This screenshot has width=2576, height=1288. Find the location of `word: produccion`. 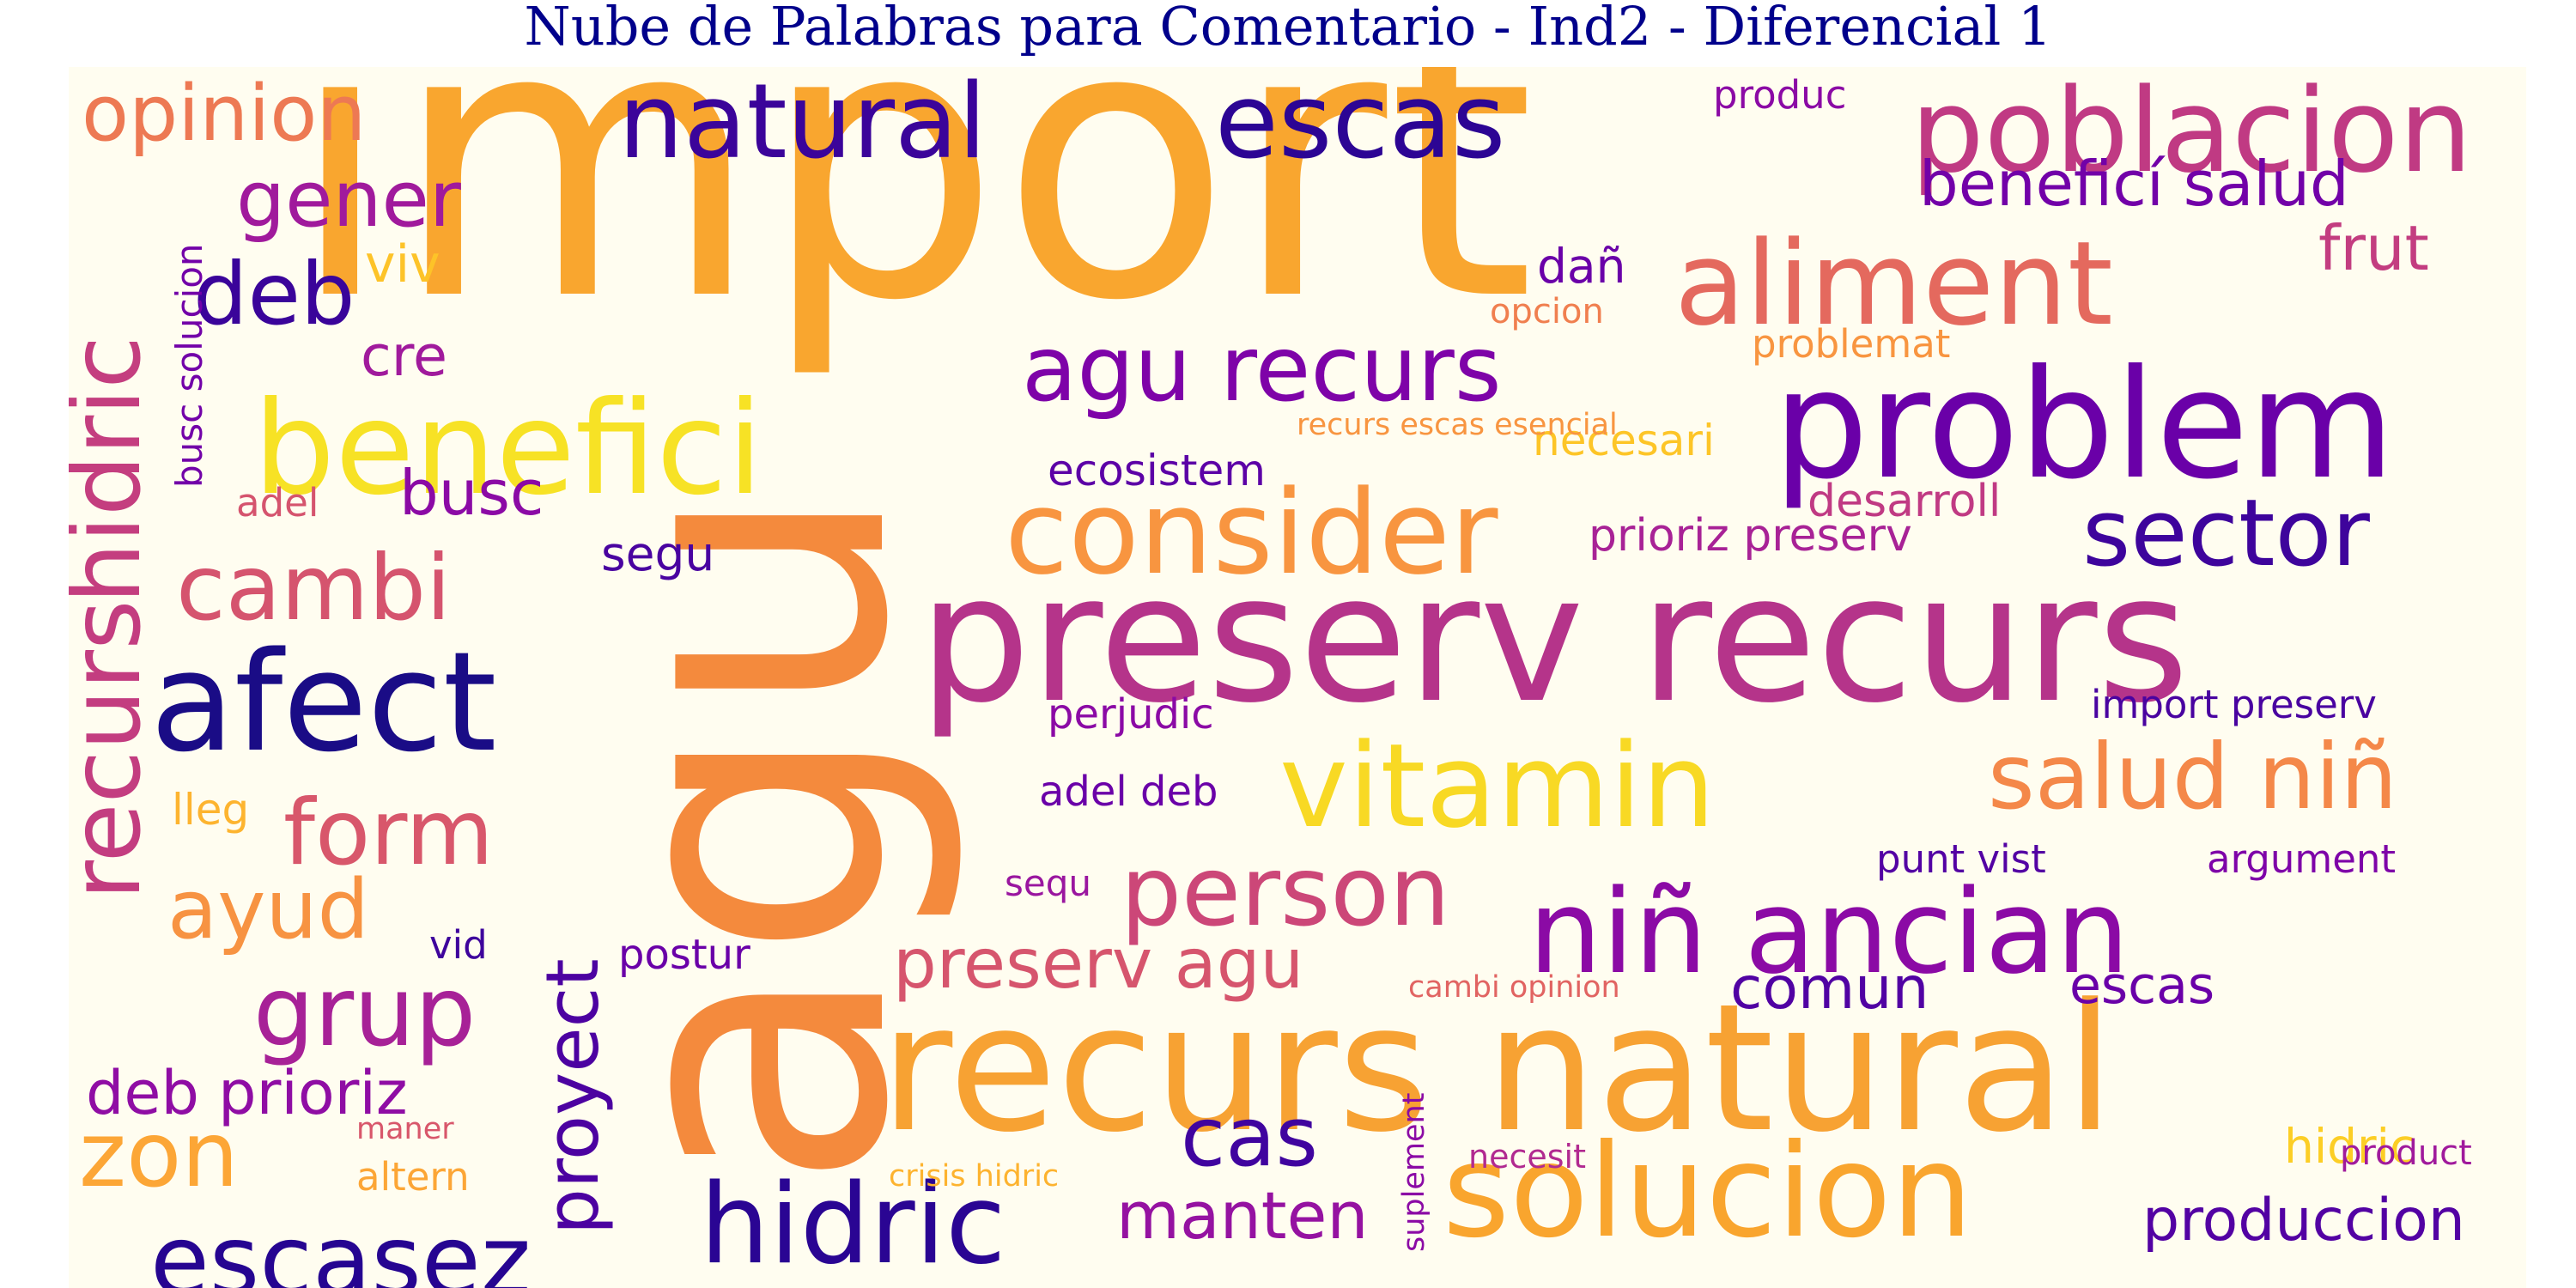

word: produccion is located at coordinates (2303, 1221).